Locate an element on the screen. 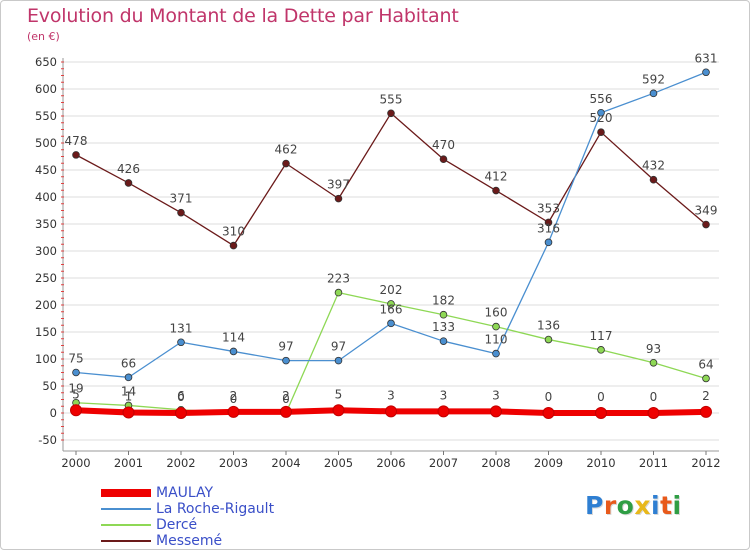 Image resolution: width=750 pixels, height=550 pixels. data-label-messem-: 412 is located at coordinates (496, 177).